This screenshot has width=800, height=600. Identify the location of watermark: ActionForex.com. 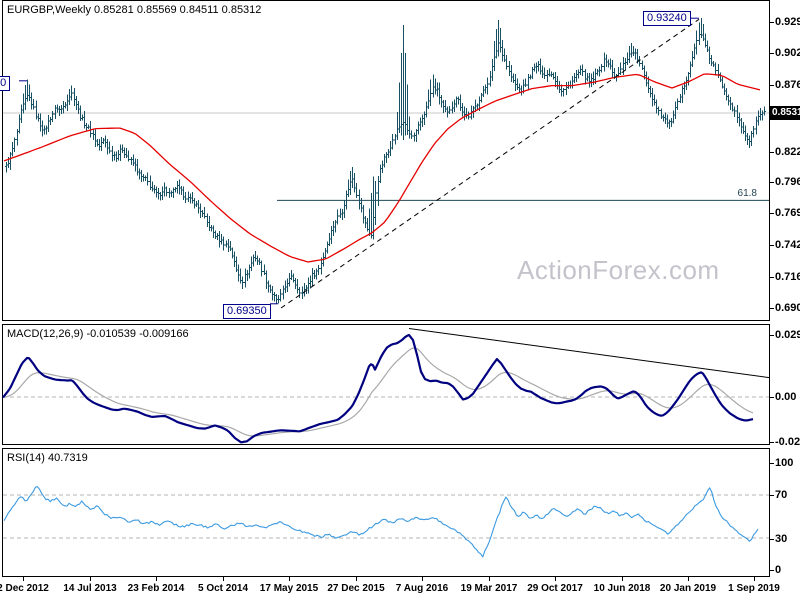
(618, 270).